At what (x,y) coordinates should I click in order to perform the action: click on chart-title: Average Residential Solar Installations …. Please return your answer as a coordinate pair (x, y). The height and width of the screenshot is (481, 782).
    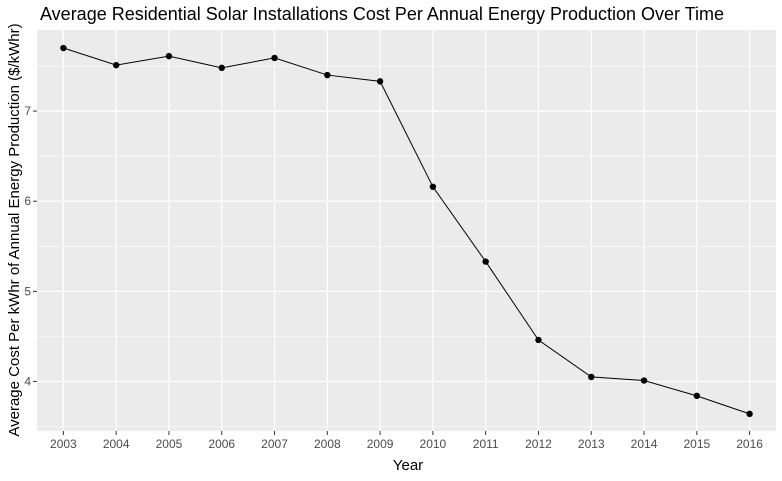
    Looking at the image, I should click on (382, 14).